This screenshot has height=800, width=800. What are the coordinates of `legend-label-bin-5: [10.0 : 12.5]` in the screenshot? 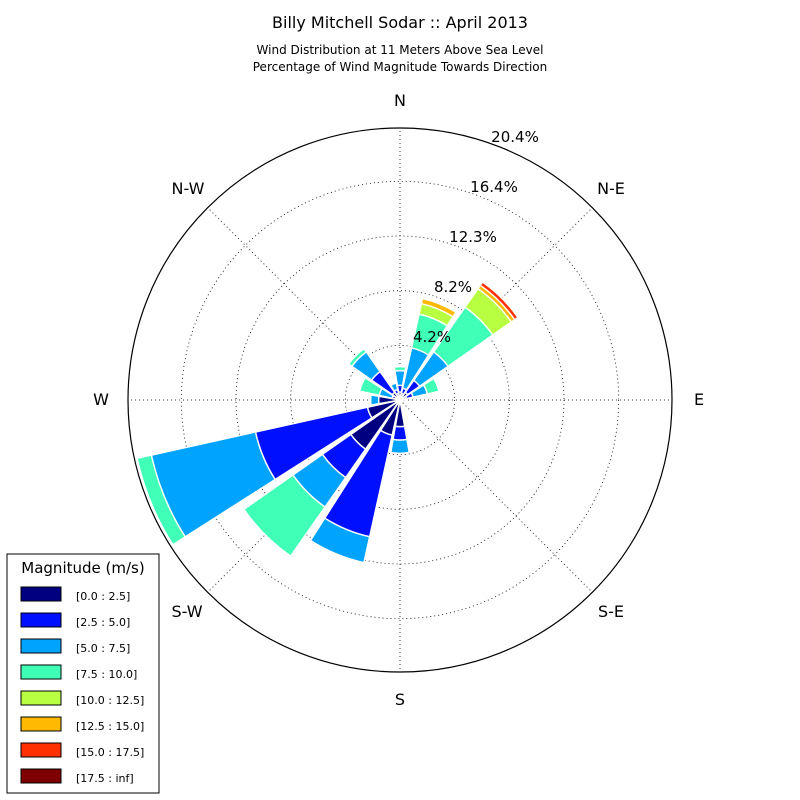 It's located at (110, 700).